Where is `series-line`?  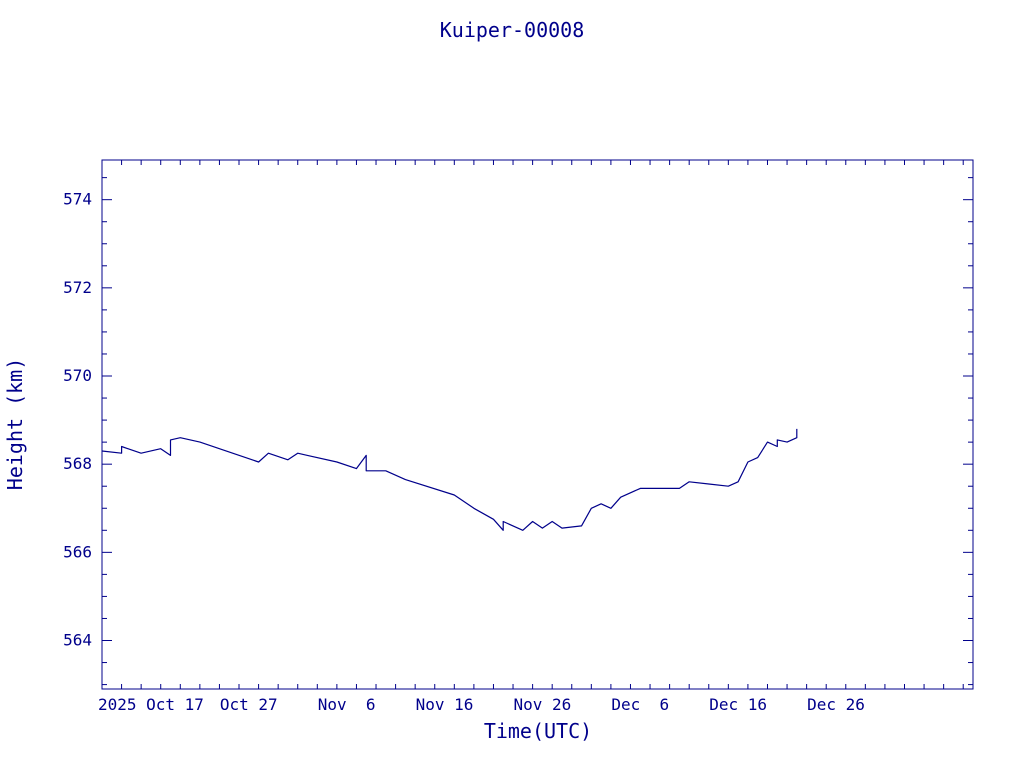
series-line is located at coordinates (449, 479).